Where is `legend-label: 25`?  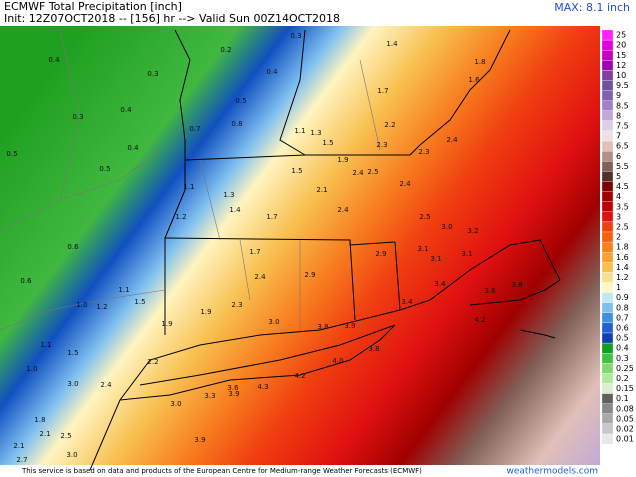 legend-label: 25 is located at coordinates (621, 35).